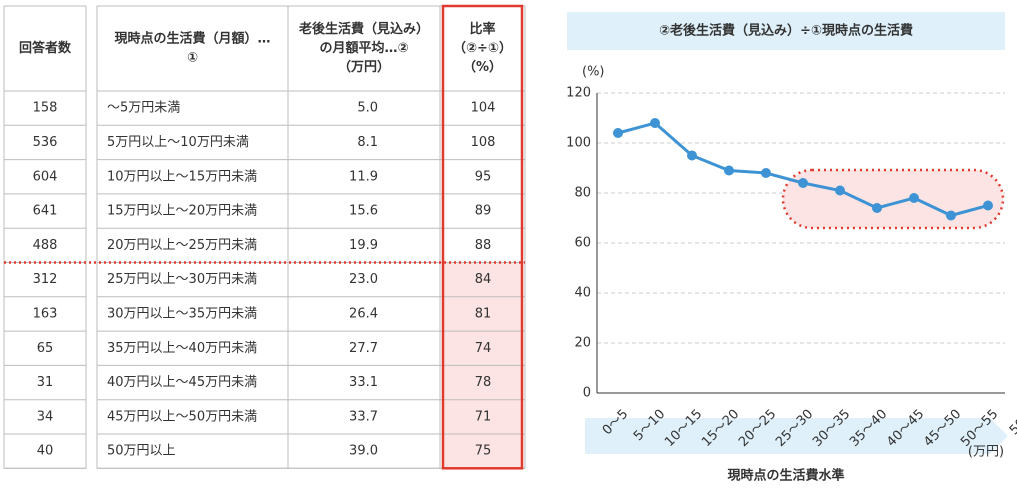 This screenshot has height=492, width=1017. Describe the element at coordinates (582, 243) in the screenshot. I see `y-tick-label: 60` at that location.